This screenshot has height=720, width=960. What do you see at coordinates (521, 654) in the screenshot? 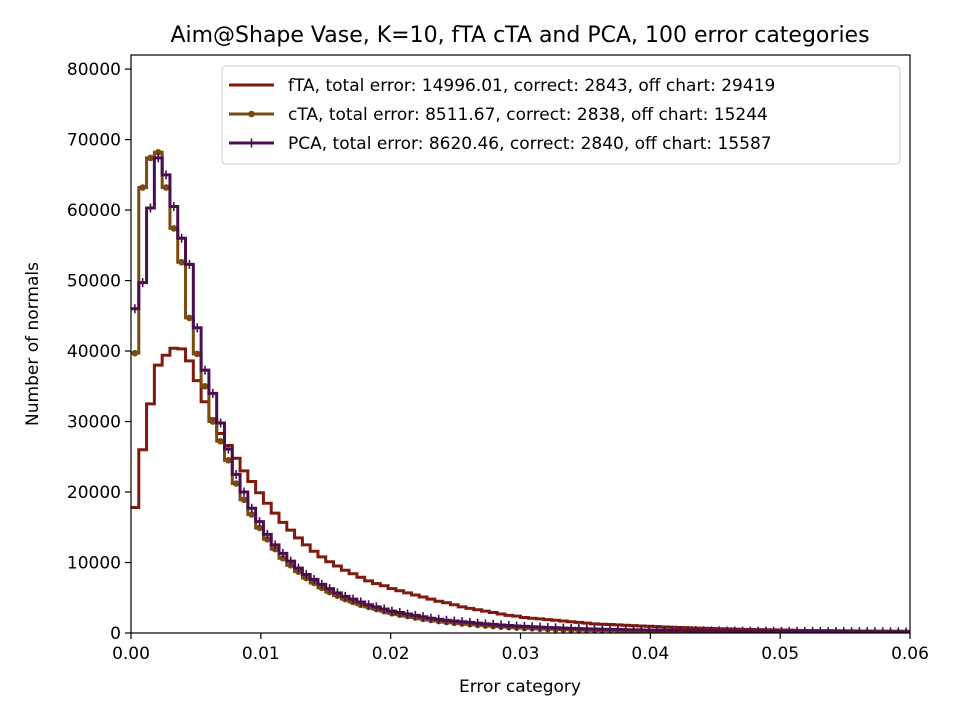
I see `x-tick-label: 0.03` at bounding box center [521, 654].